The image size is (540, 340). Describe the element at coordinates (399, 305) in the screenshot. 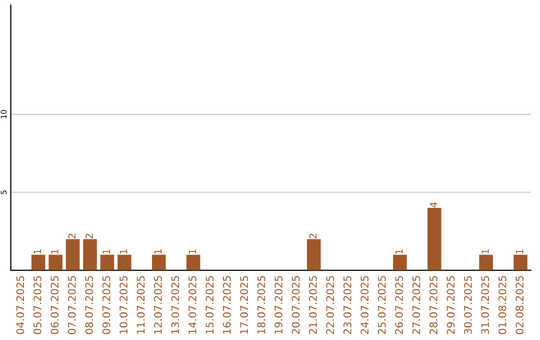

I see `x-tick-label: 26.07.2025` at that location.